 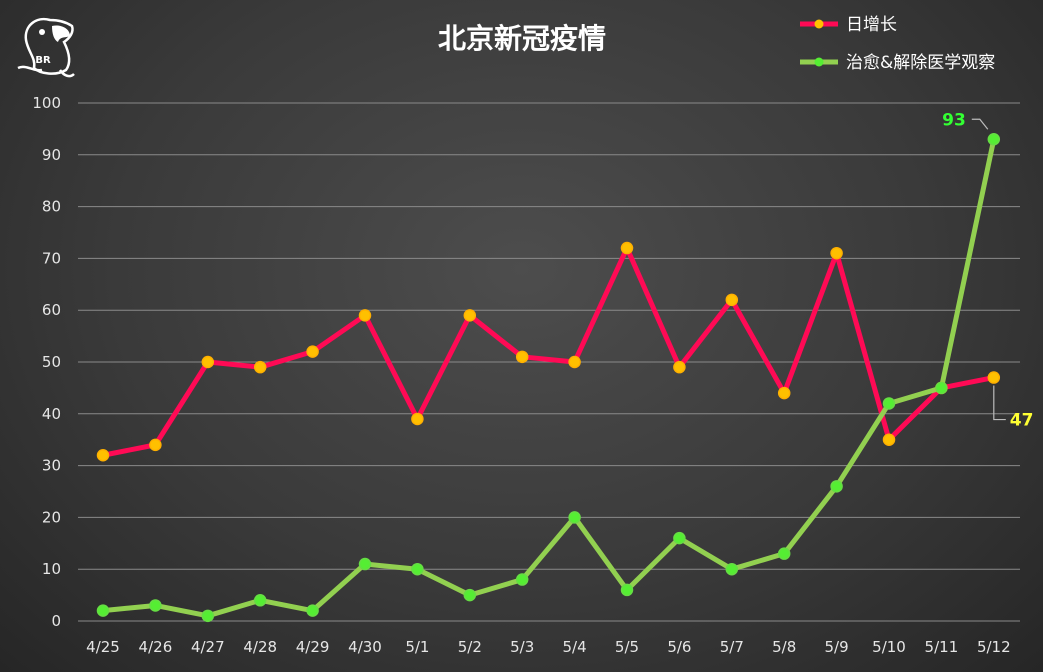 What do you see at coordinates (156, 647) in the screenshot?
I see `x-tick-label: 4/26` at bounding box center [156, 647].